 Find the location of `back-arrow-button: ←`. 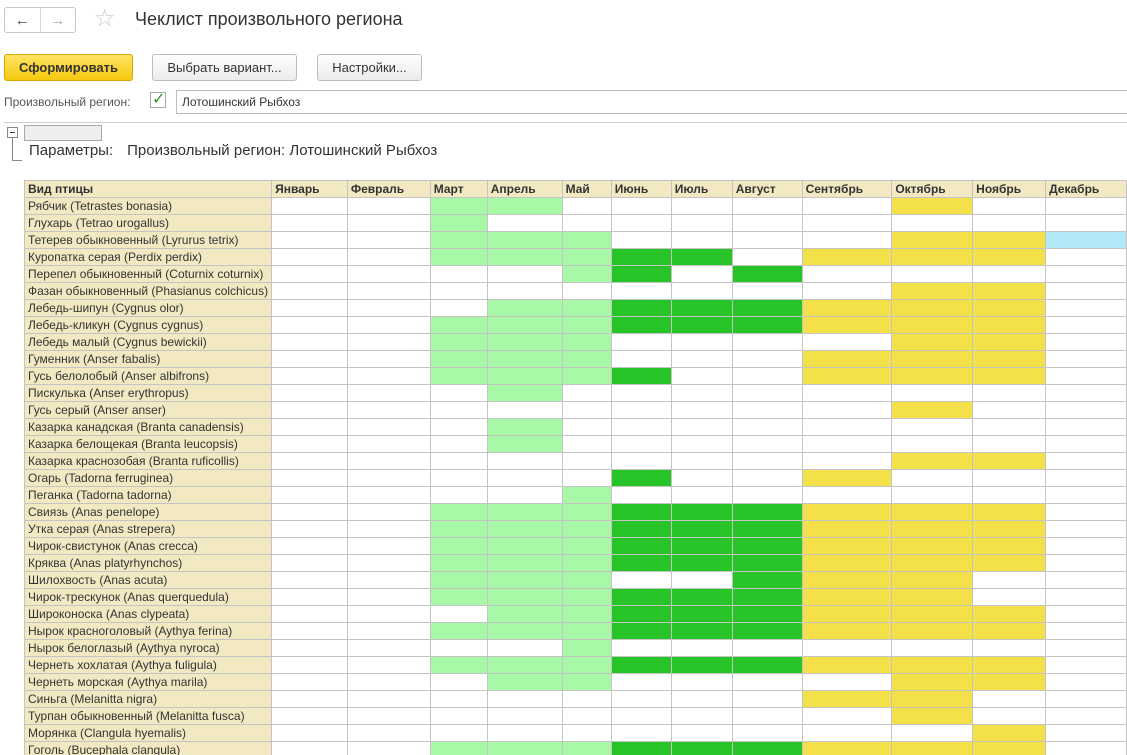

back-arrow-button: ← is located at coordinates (23, 20).